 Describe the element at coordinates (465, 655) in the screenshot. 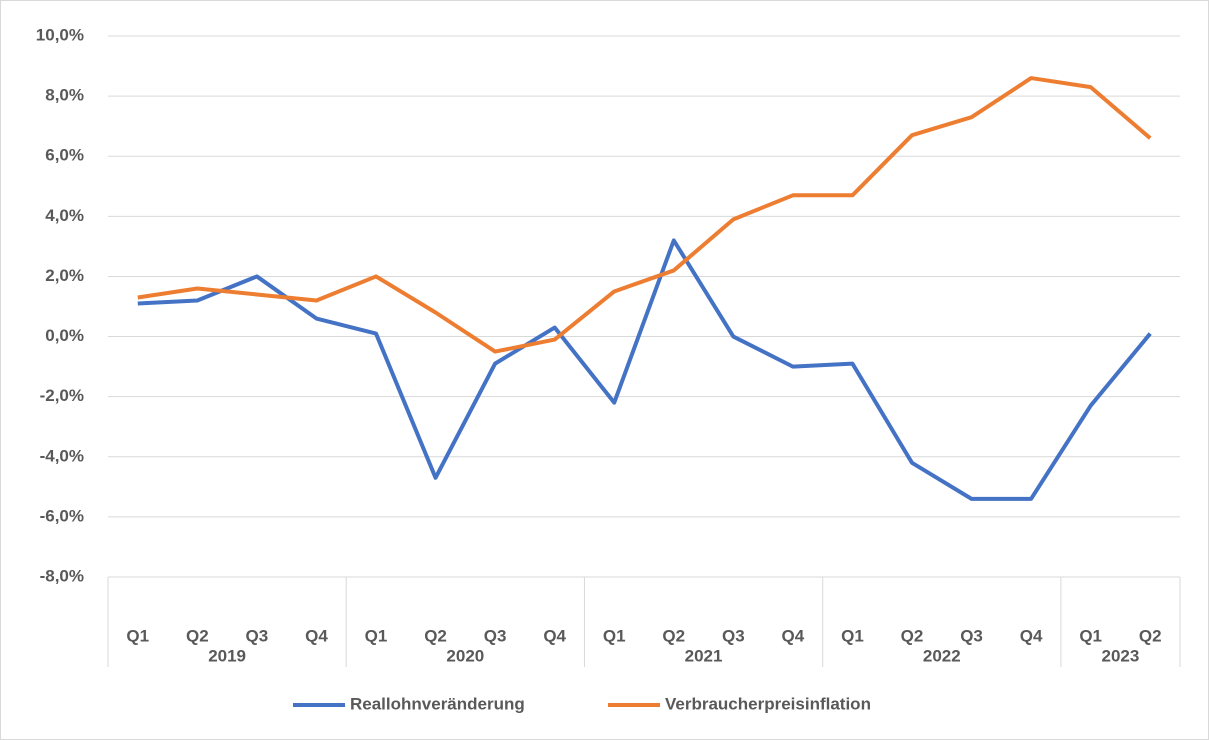

I see `x-group-label: 2020` at that location.